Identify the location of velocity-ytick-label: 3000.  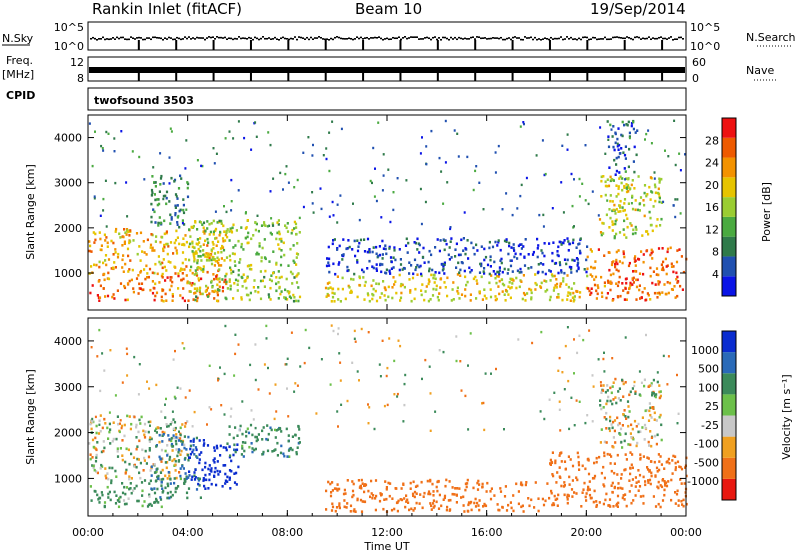
(68, 387).